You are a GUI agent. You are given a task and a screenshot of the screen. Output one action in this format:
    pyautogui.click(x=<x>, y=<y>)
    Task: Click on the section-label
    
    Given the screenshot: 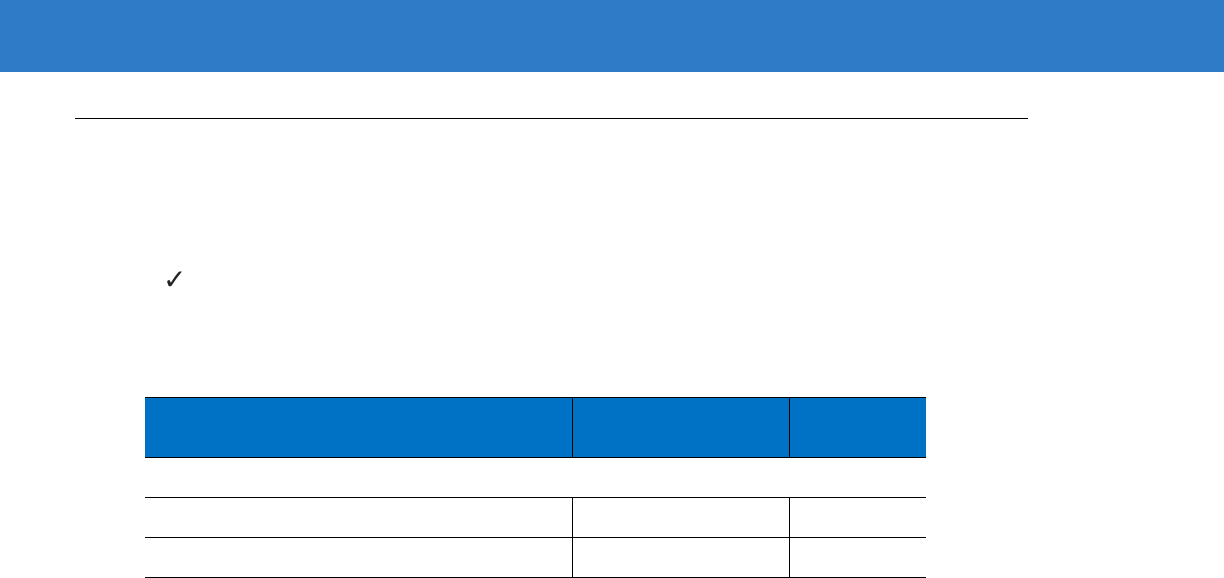 What is the action you would take?
    pyautogui.click(x=535, y=477)
    